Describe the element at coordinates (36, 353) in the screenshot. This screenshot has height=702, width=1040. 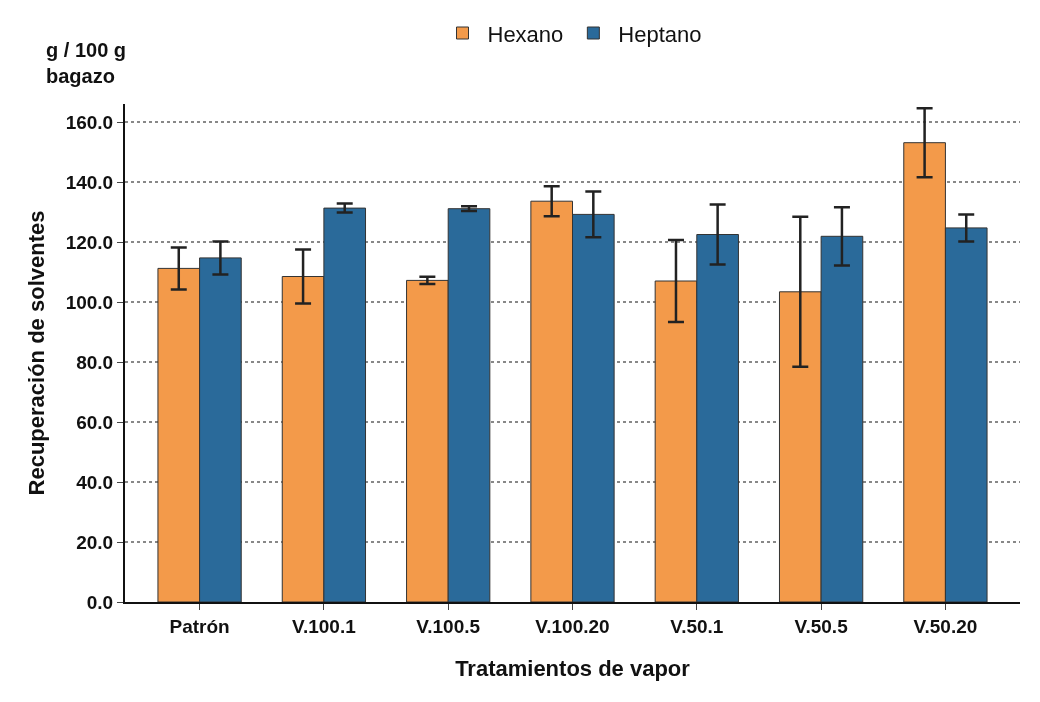
I see `y-axis-title: Recuperación de solventes` at that location.